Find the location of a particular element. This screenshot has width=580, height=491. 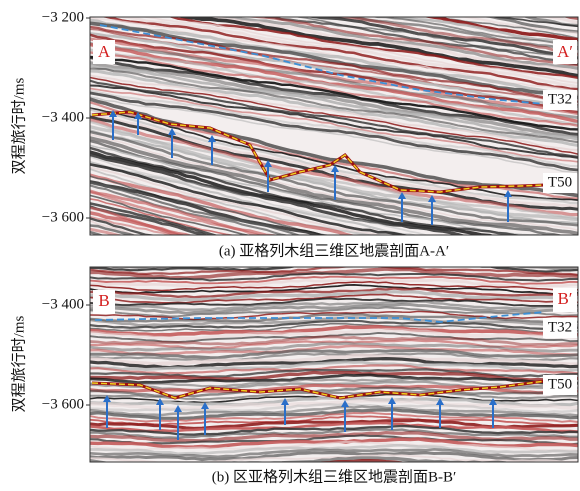

marker: A′ is located at coordinates (565, 51).